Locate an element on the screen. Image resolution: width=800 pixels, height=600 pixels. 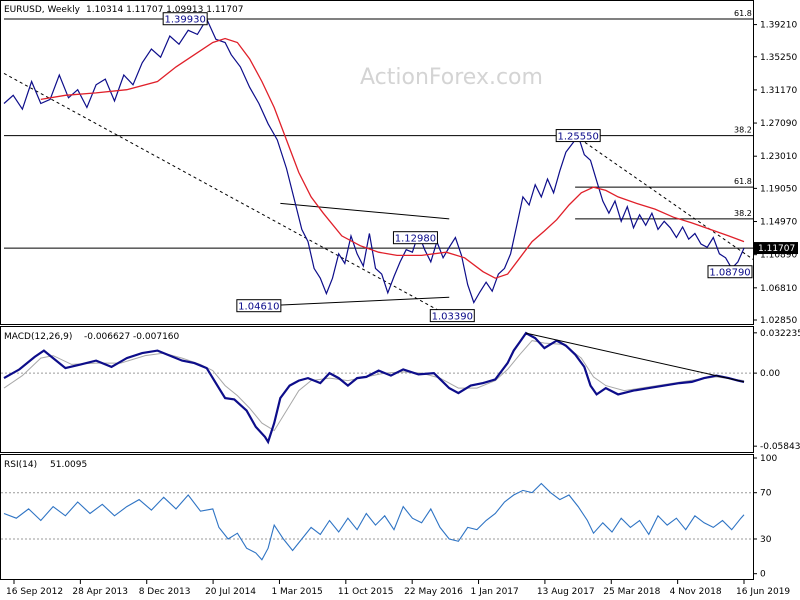
x-tick-label: 16 Jun 2019 is located at coordinates (763, 592).